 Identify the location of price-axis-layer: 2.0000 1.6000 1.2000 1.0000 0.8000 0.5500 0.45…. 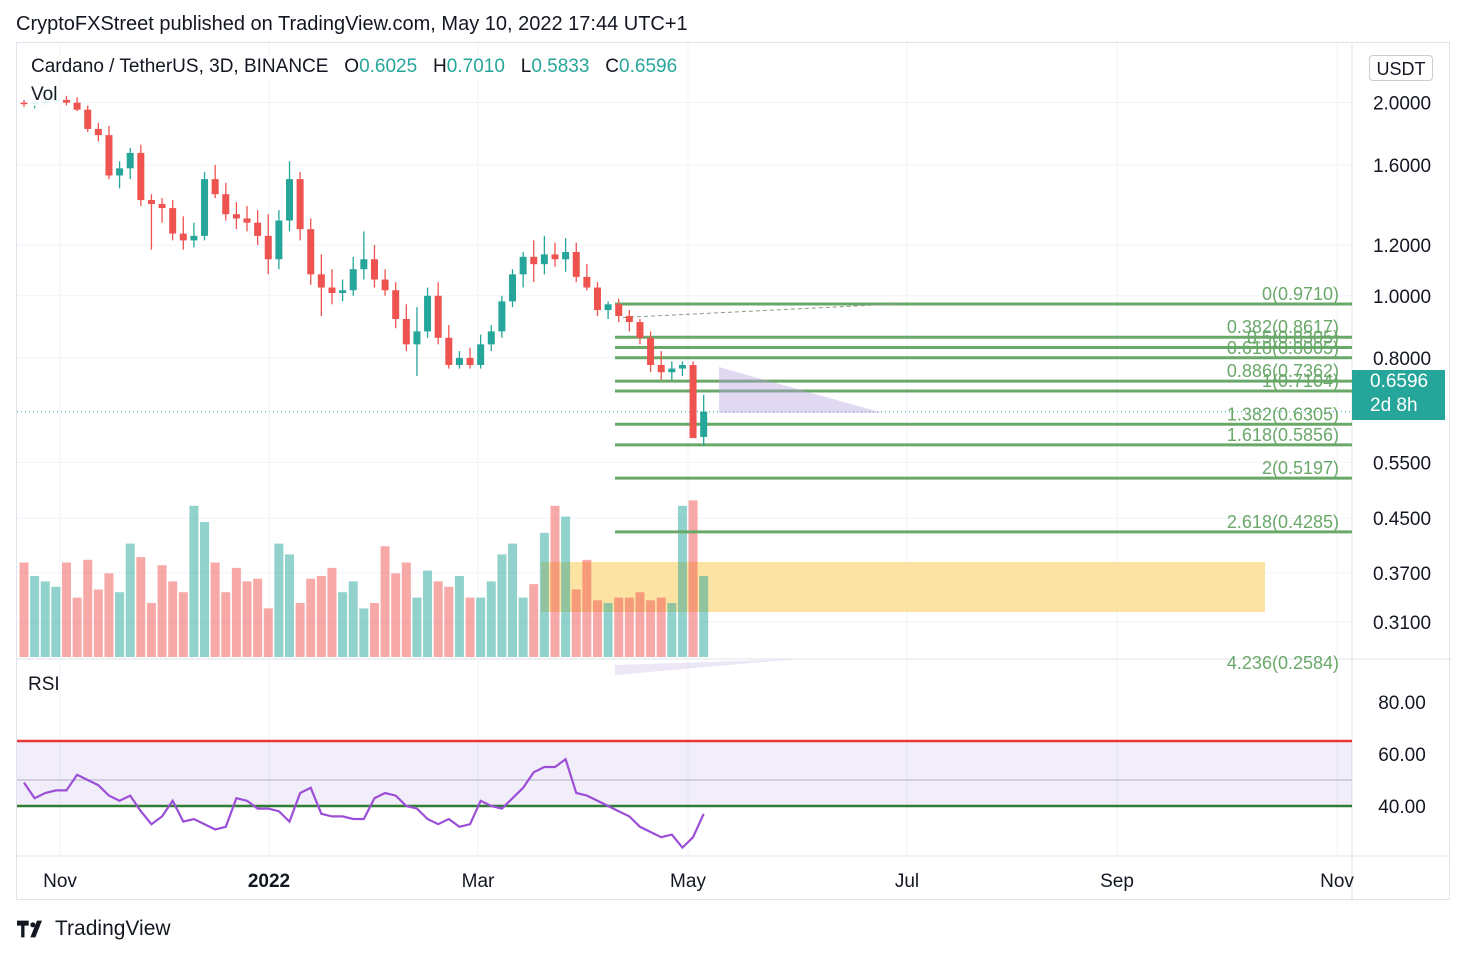
(1402, 456).